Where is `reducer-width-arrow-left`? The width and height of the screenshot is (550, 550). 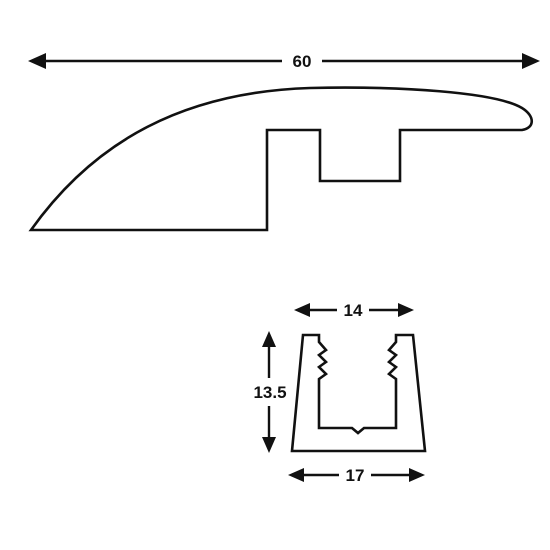 reducer-width-arrow-left is located at coordinates (37, 61).